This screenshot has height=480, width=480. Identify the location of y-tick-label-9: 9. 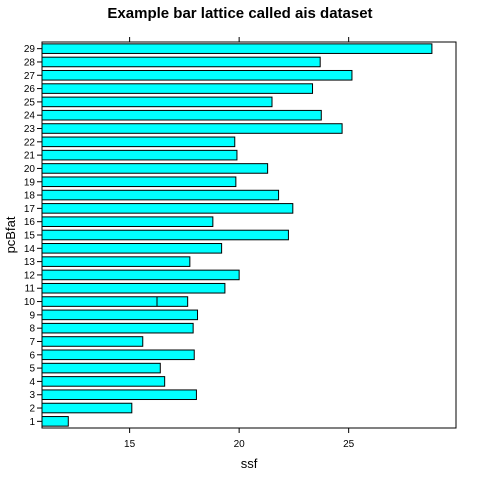
(32, 315).